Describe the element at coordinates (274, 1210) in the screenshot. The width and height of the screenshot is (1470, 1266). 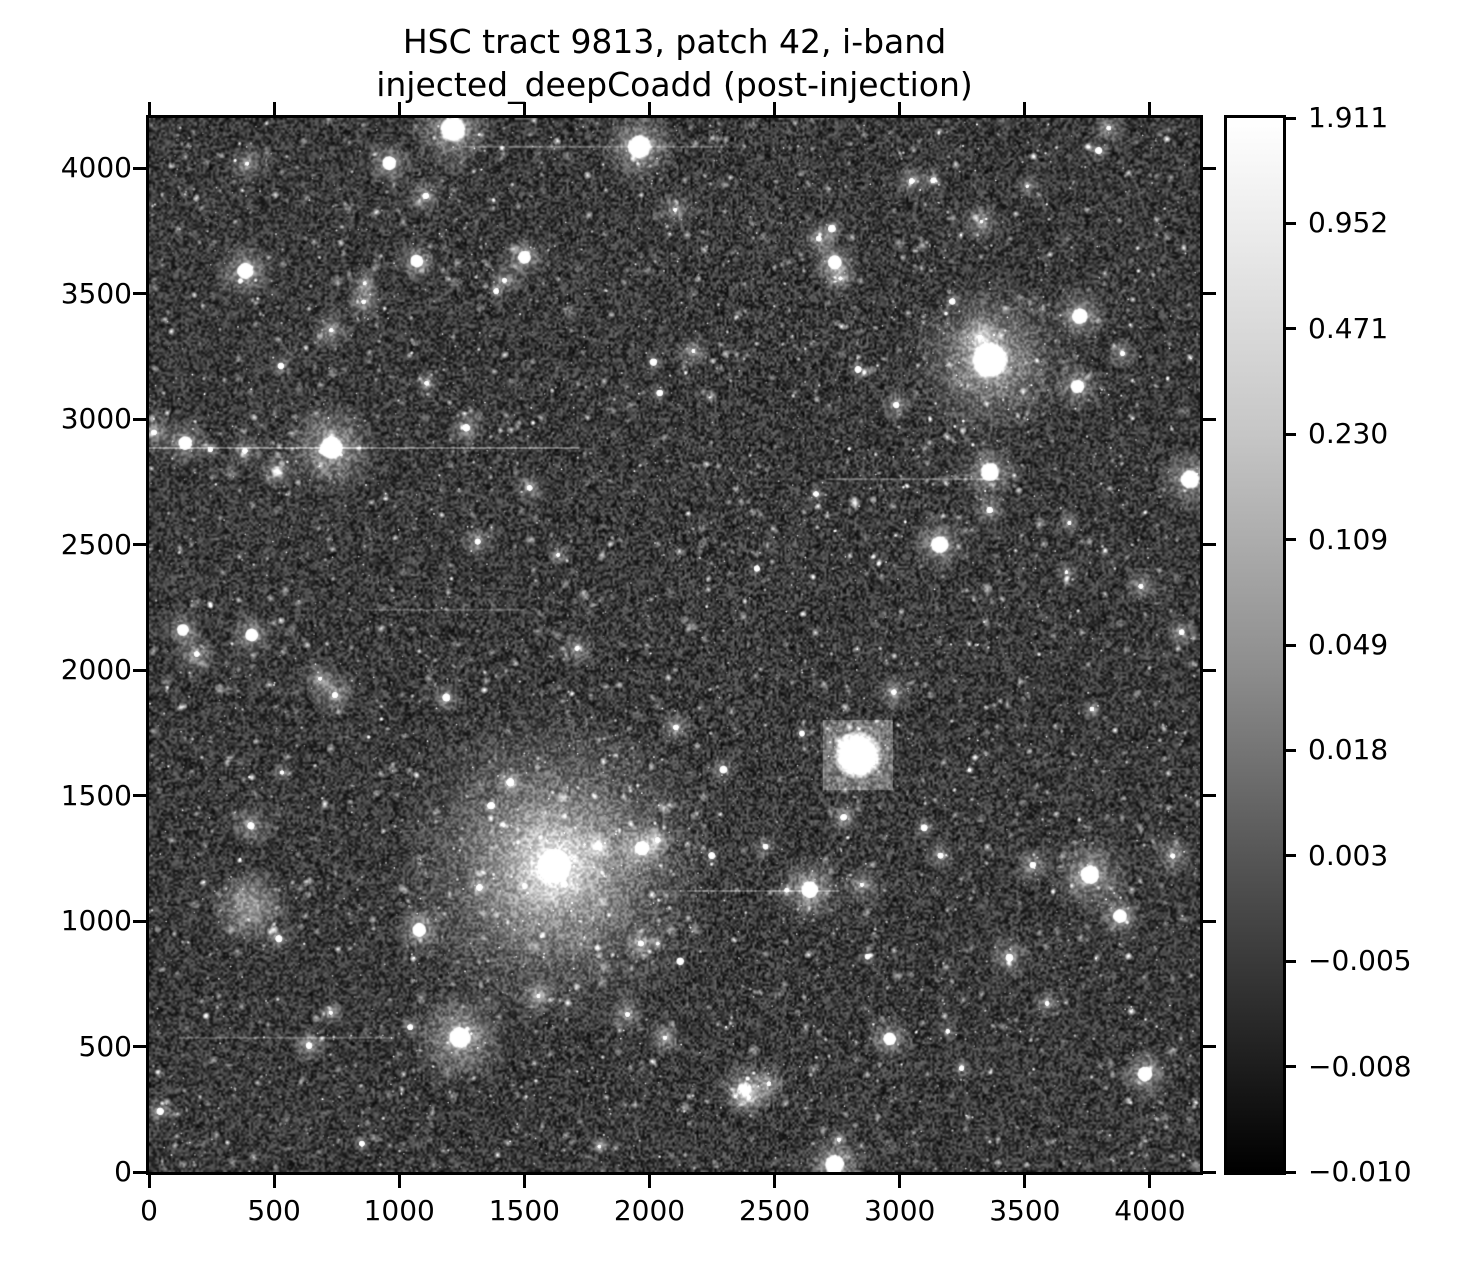
I see `x-tick-label: 500` at that location.